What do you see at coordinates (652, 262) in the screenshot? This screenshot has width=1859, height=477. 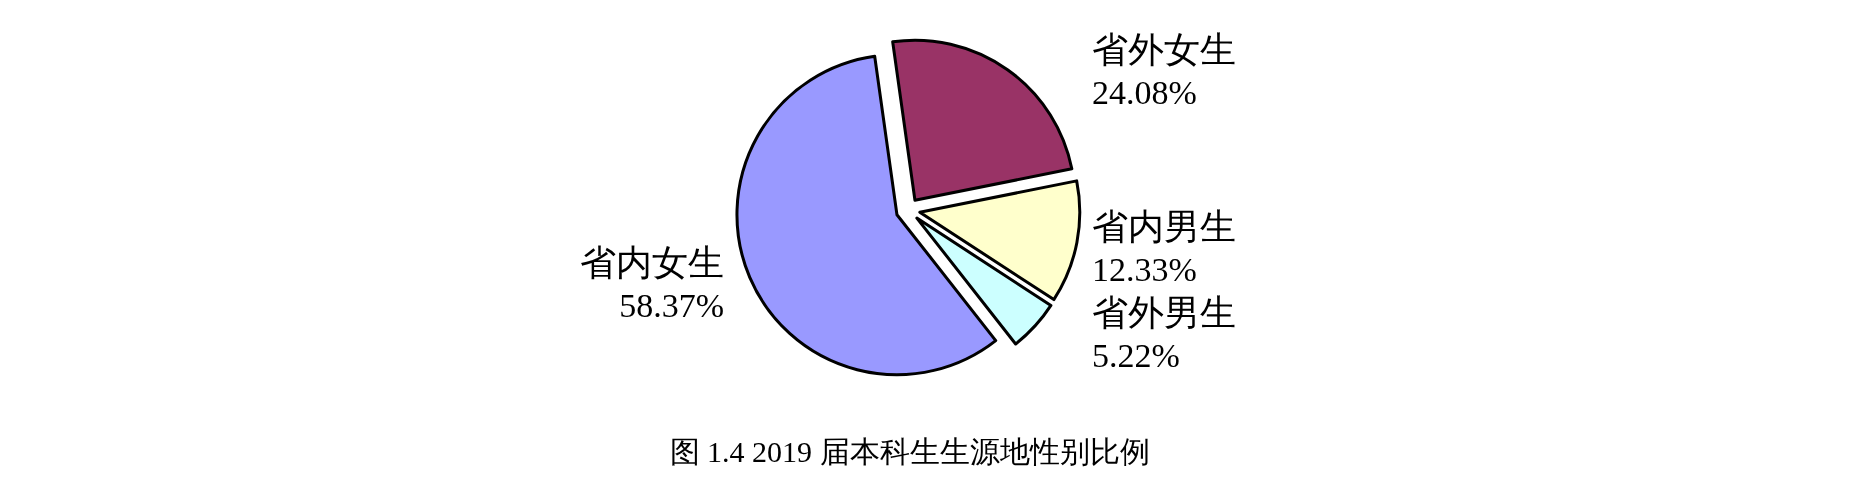 I see `slice-label: 省内女生` at bounding box center [652, 262].